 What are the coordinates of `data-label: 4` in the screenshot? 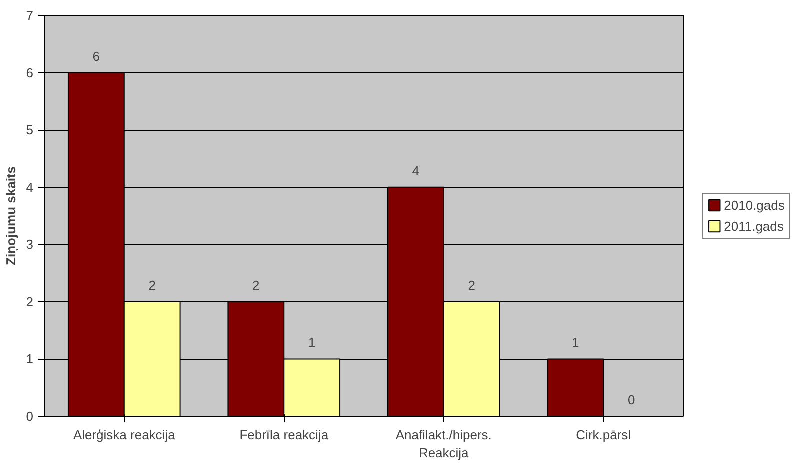 It's located at (416, 170).